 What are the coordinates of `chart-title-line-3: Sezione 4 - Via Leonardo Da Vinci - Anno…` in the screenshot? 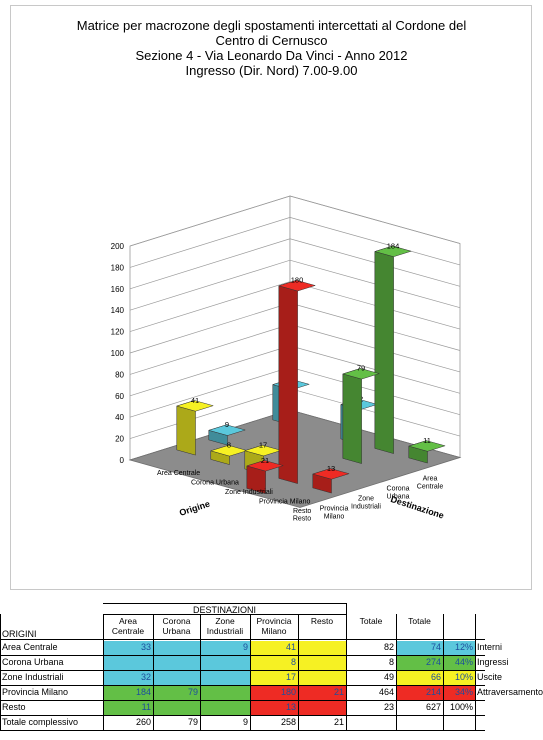 It's located at (271, 55).